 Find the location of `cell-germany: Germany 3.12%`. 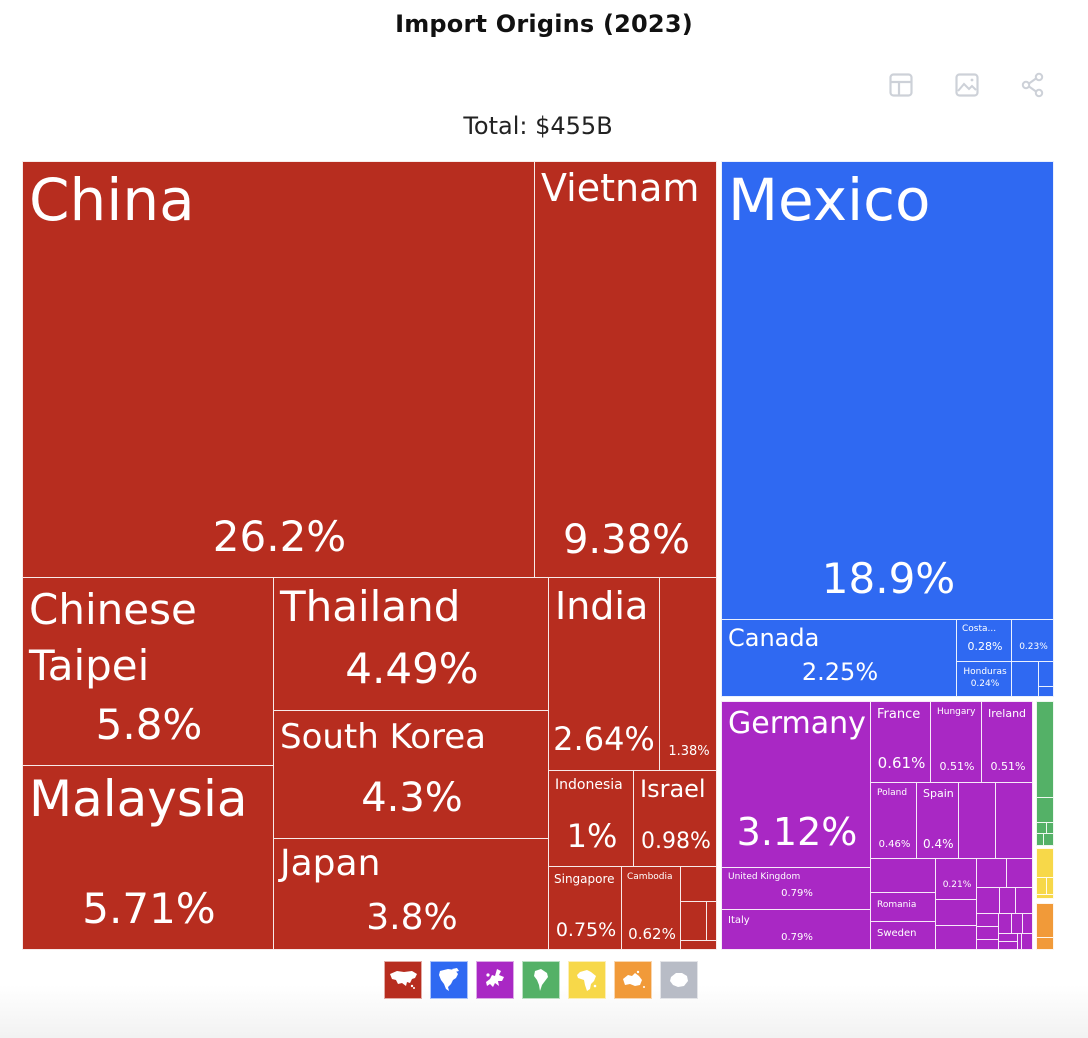

cell-germany: Germany 3.12% is located at coordinates (796, 784).